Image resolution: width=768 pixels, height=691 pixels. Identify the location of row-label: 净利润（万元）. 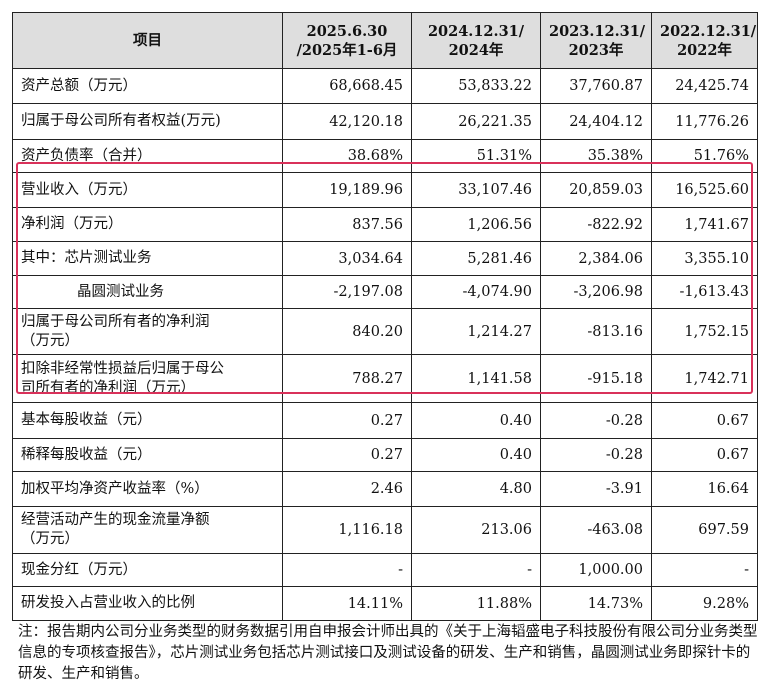
(147, 224).